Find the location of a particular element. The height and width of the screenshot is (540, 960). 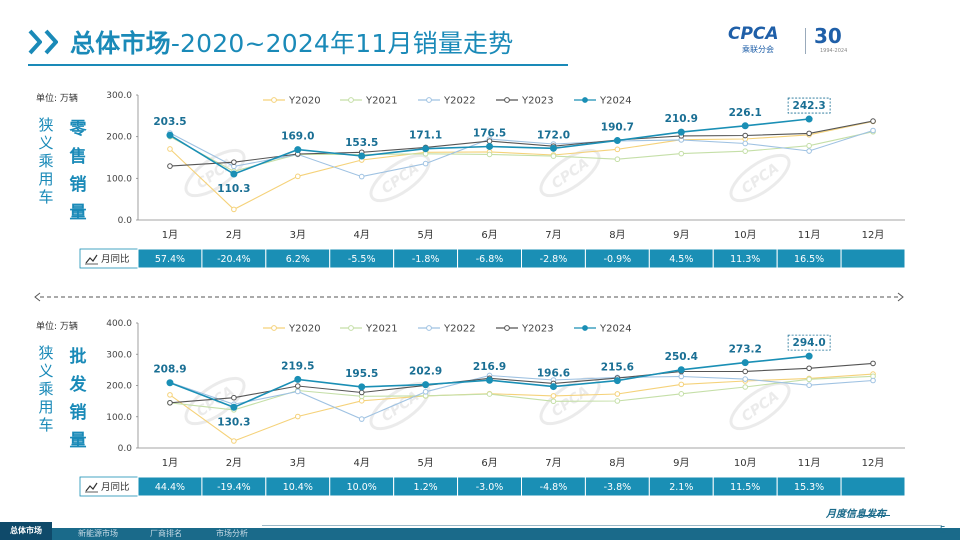

yoy-value: 10.0% is located at coordinates (362, 487).